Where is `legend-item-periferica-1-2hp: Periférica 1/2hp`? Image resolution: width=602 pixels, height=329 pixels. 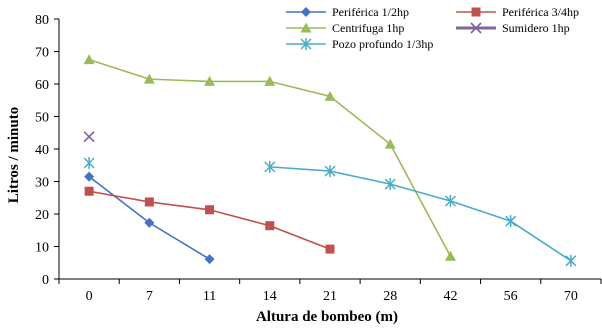 legend-item-periferica-1-2hp: Periférica 1/2hp is located at coordinates (346, 12).